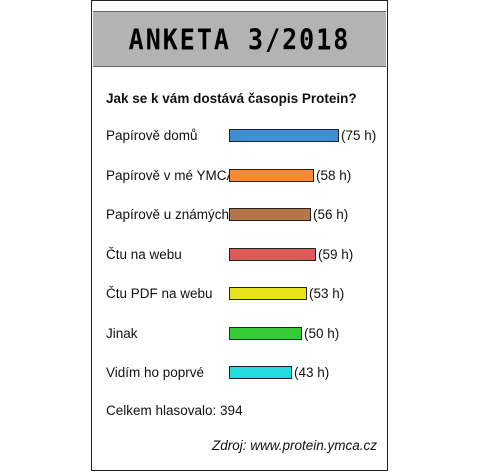 The width and height of the screenshot is (480, 473). I want to click on result-count: (56 h), so click(331, 214).